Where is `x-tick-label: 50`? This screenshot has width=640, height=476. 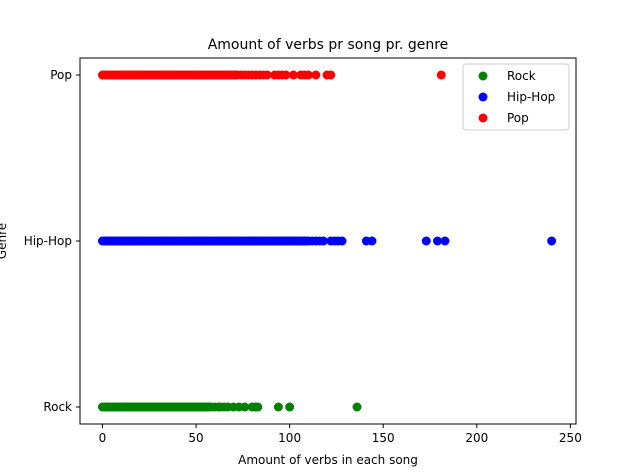 x-tick-label: 50 is located at coordinates (195, 438).